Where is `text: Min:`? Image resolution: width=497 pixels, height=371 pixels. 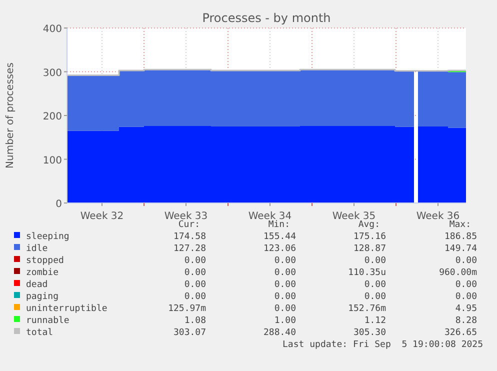 text: Min: is located at coordinates (279, 225).